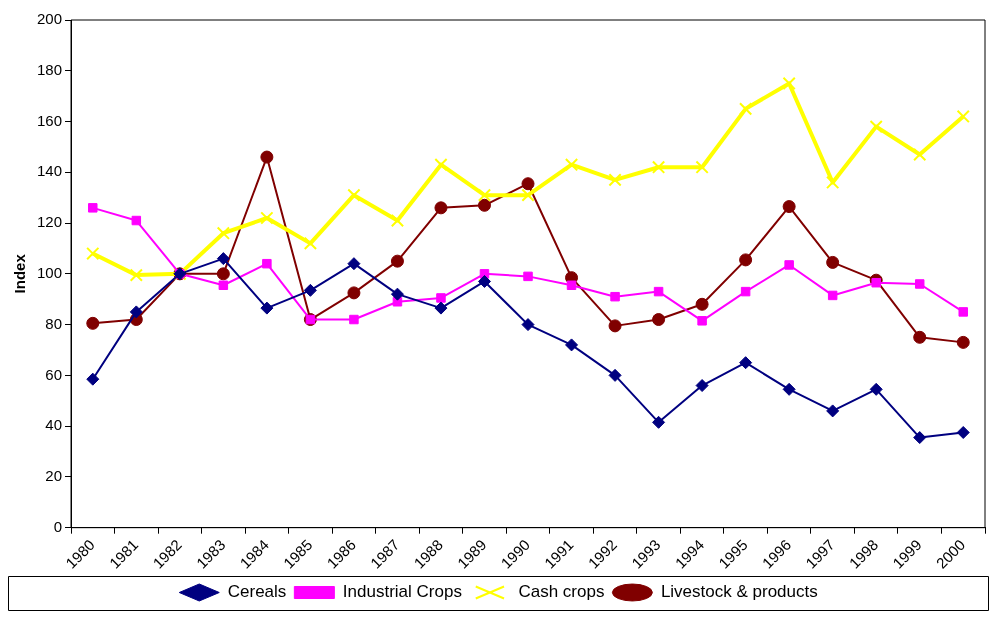 This screenshot has height=619, width=1003. I want to click on y-tick-label: 120, so click(50, 222).